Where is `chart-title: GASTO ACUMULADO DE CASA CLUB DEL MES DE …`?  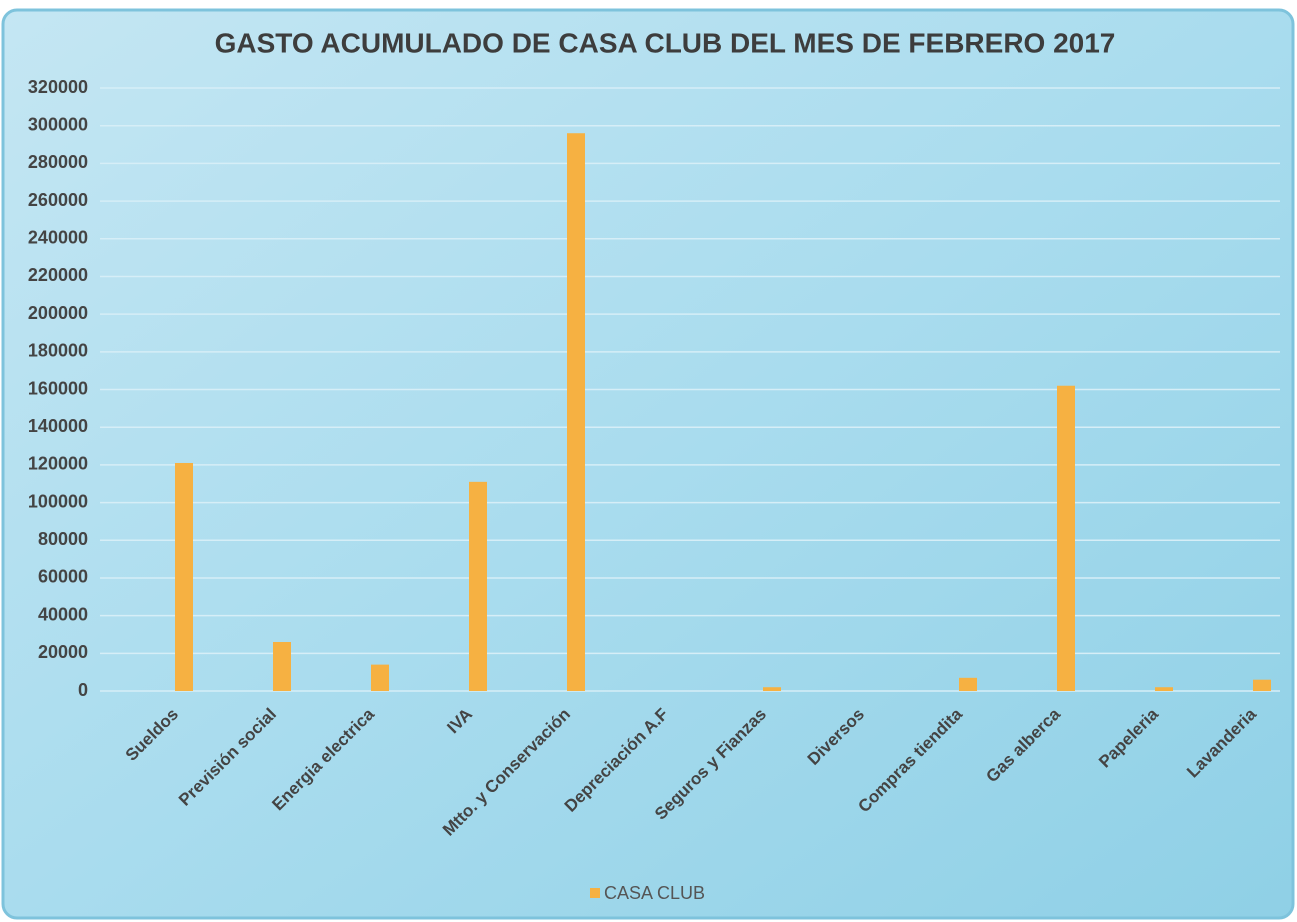 chart-title: GASTO ACUMULADO DE CASA CLUB DEL MES DE … is located at coordinates (665, 42).